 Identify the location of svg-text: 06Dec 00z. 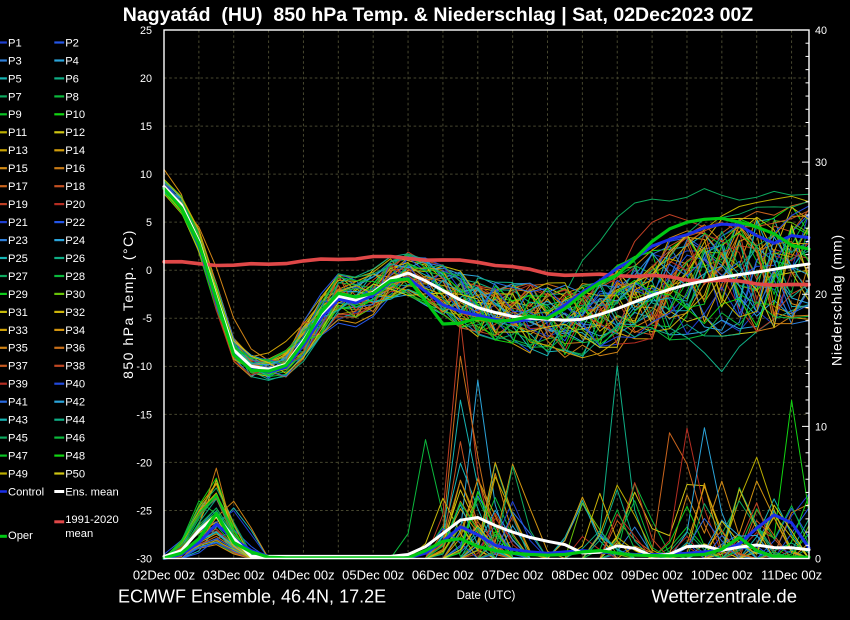
(443, 575).